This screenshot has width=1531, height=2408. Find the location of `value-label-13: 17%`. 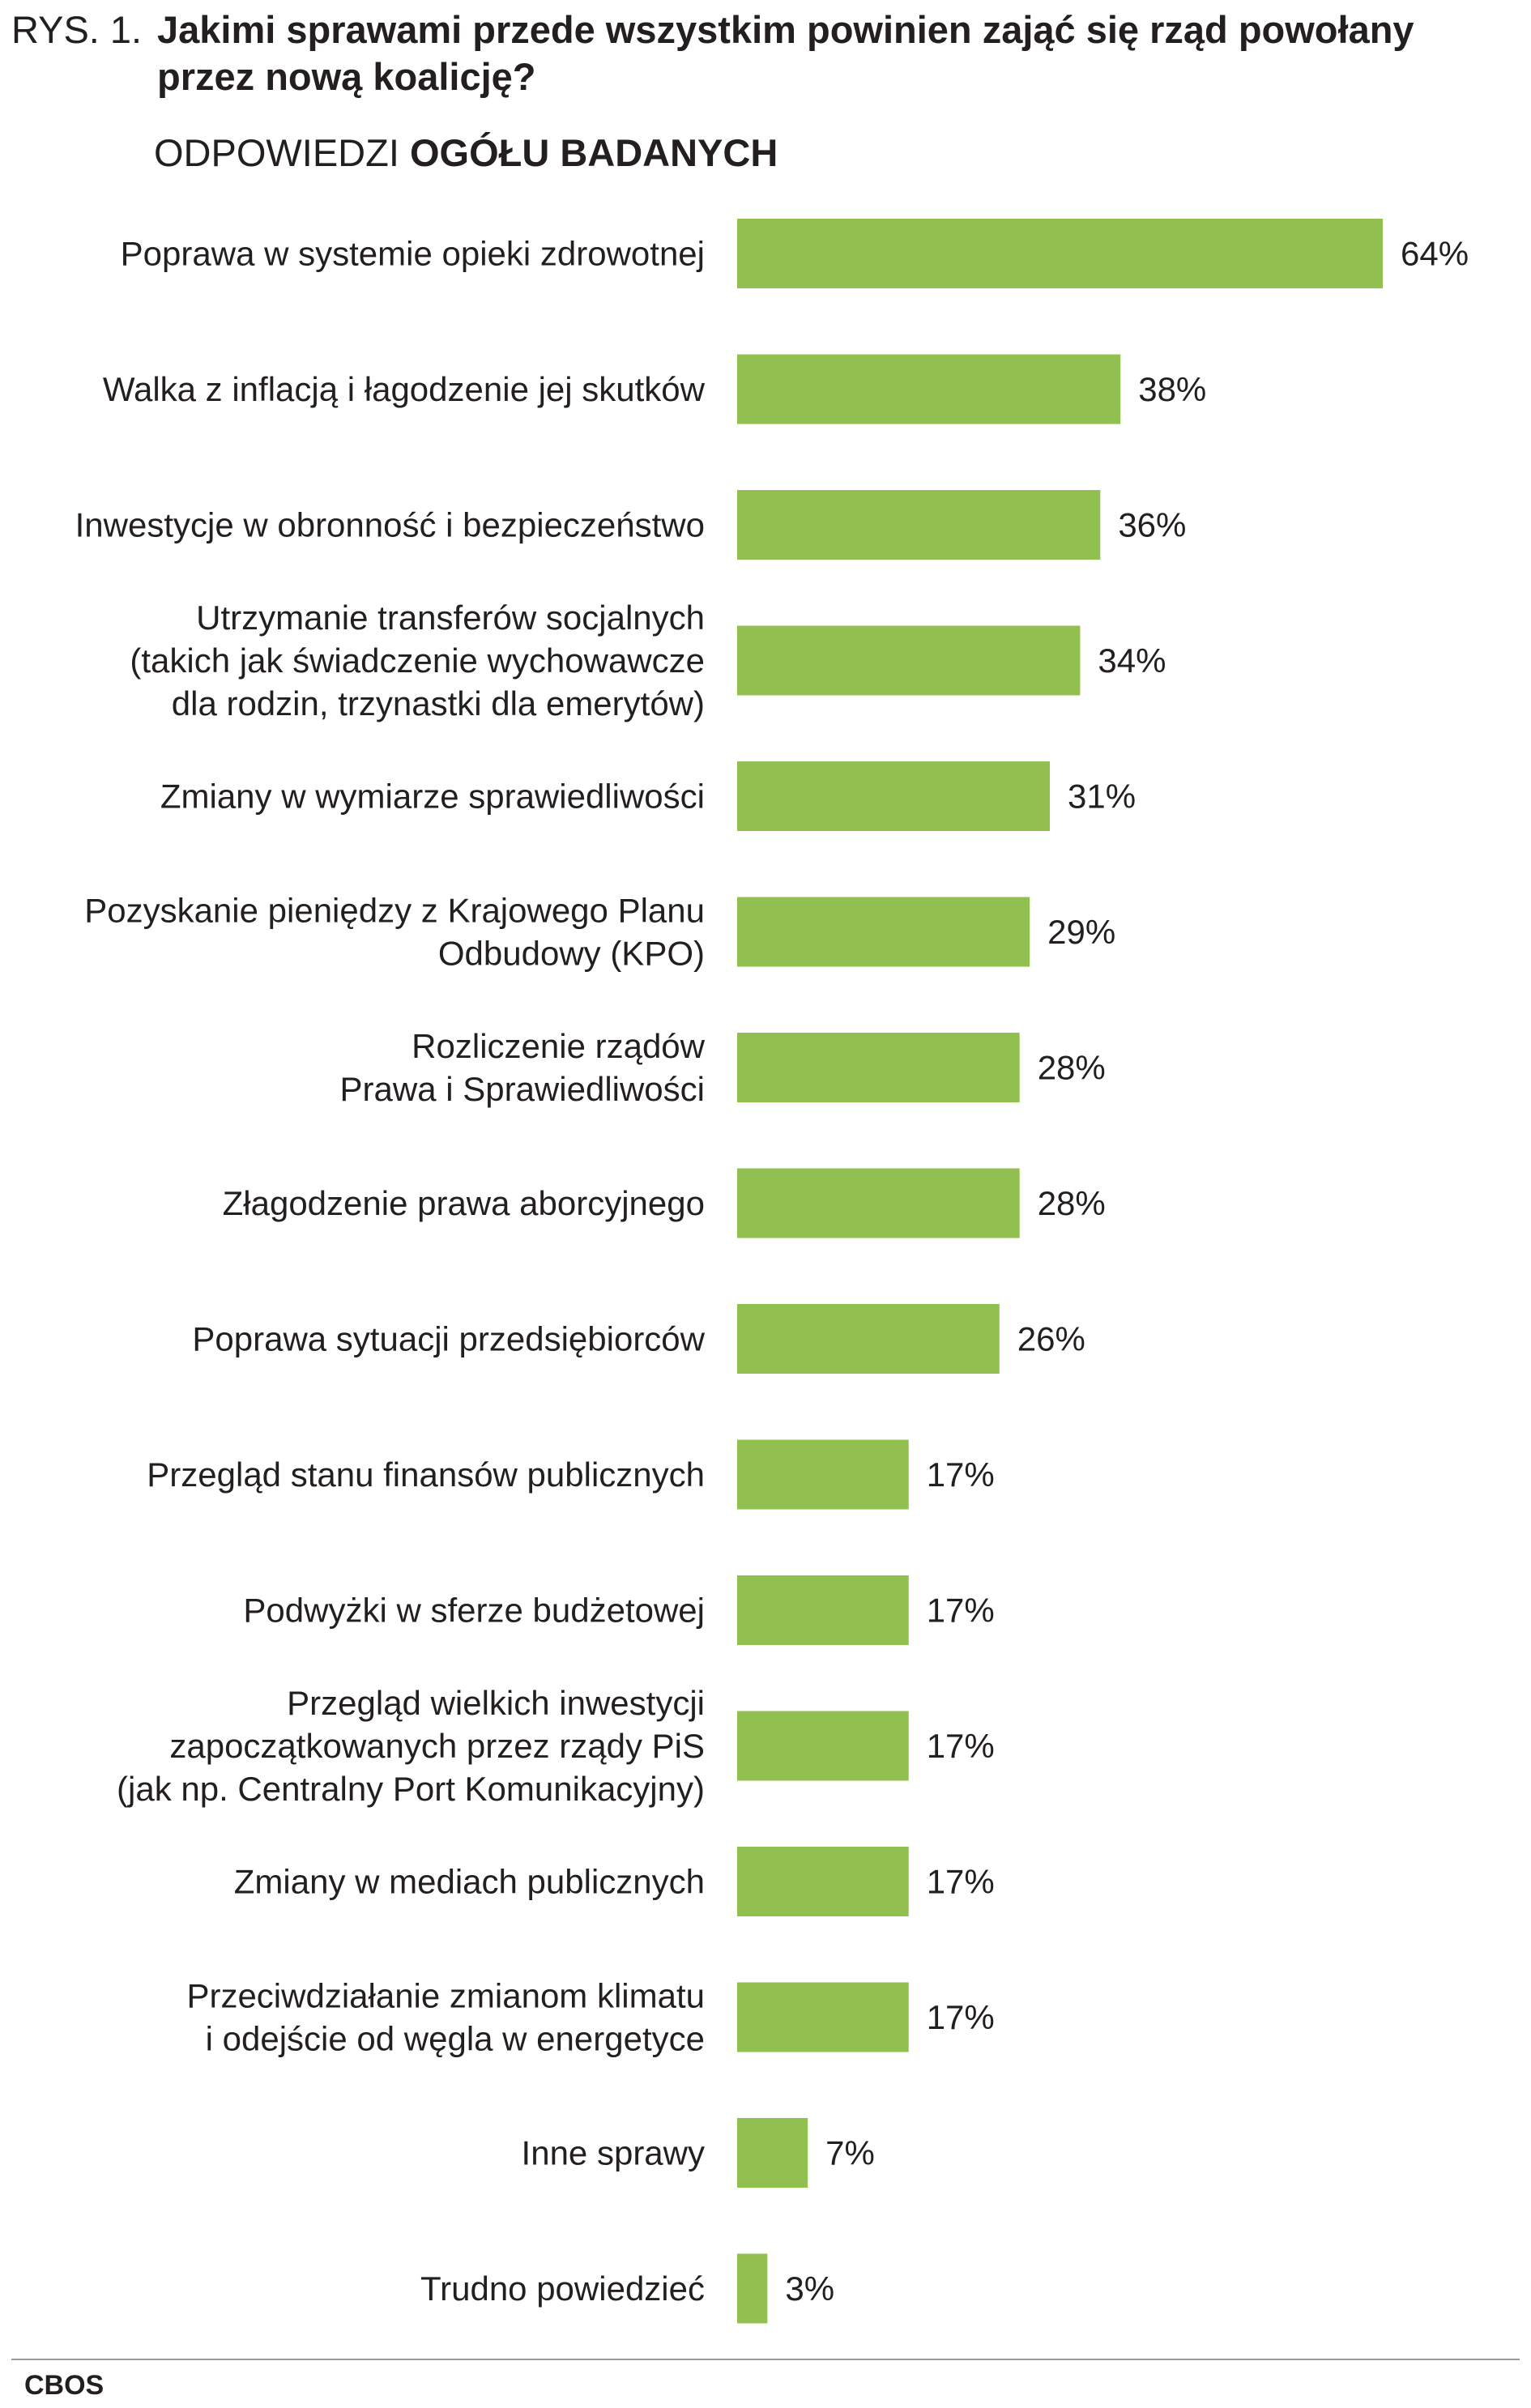

value-label-13: 17% is located at coordinates (961, 2017).